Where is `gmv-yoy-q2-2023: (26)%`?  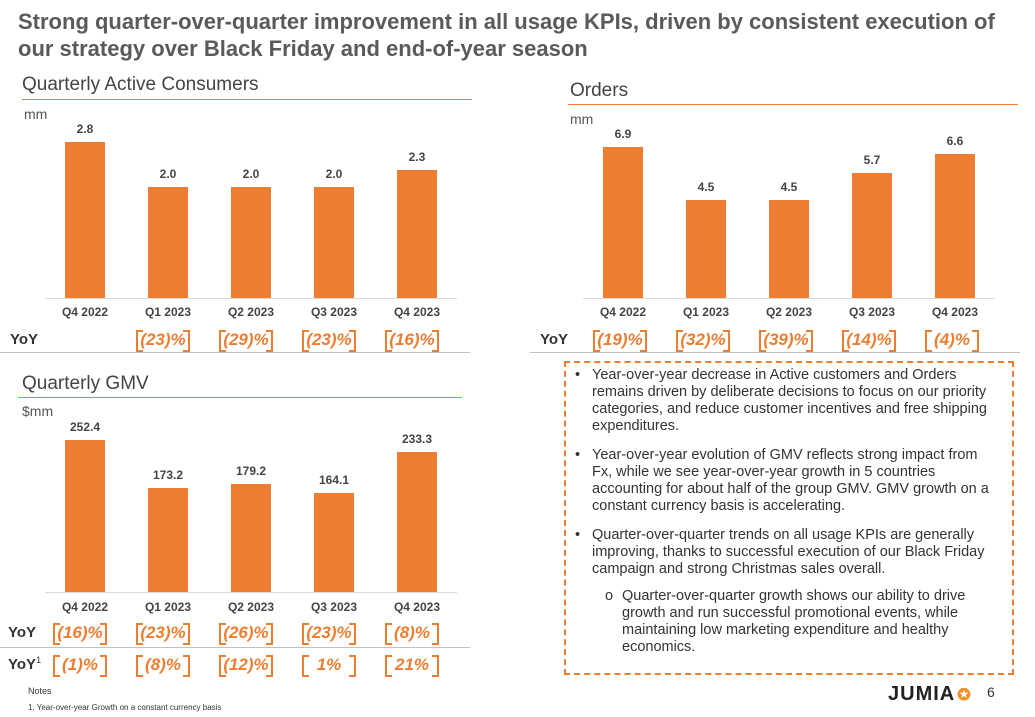
gmv-yoy-q2-2023: (26)% is located at coordinates (246, 634).